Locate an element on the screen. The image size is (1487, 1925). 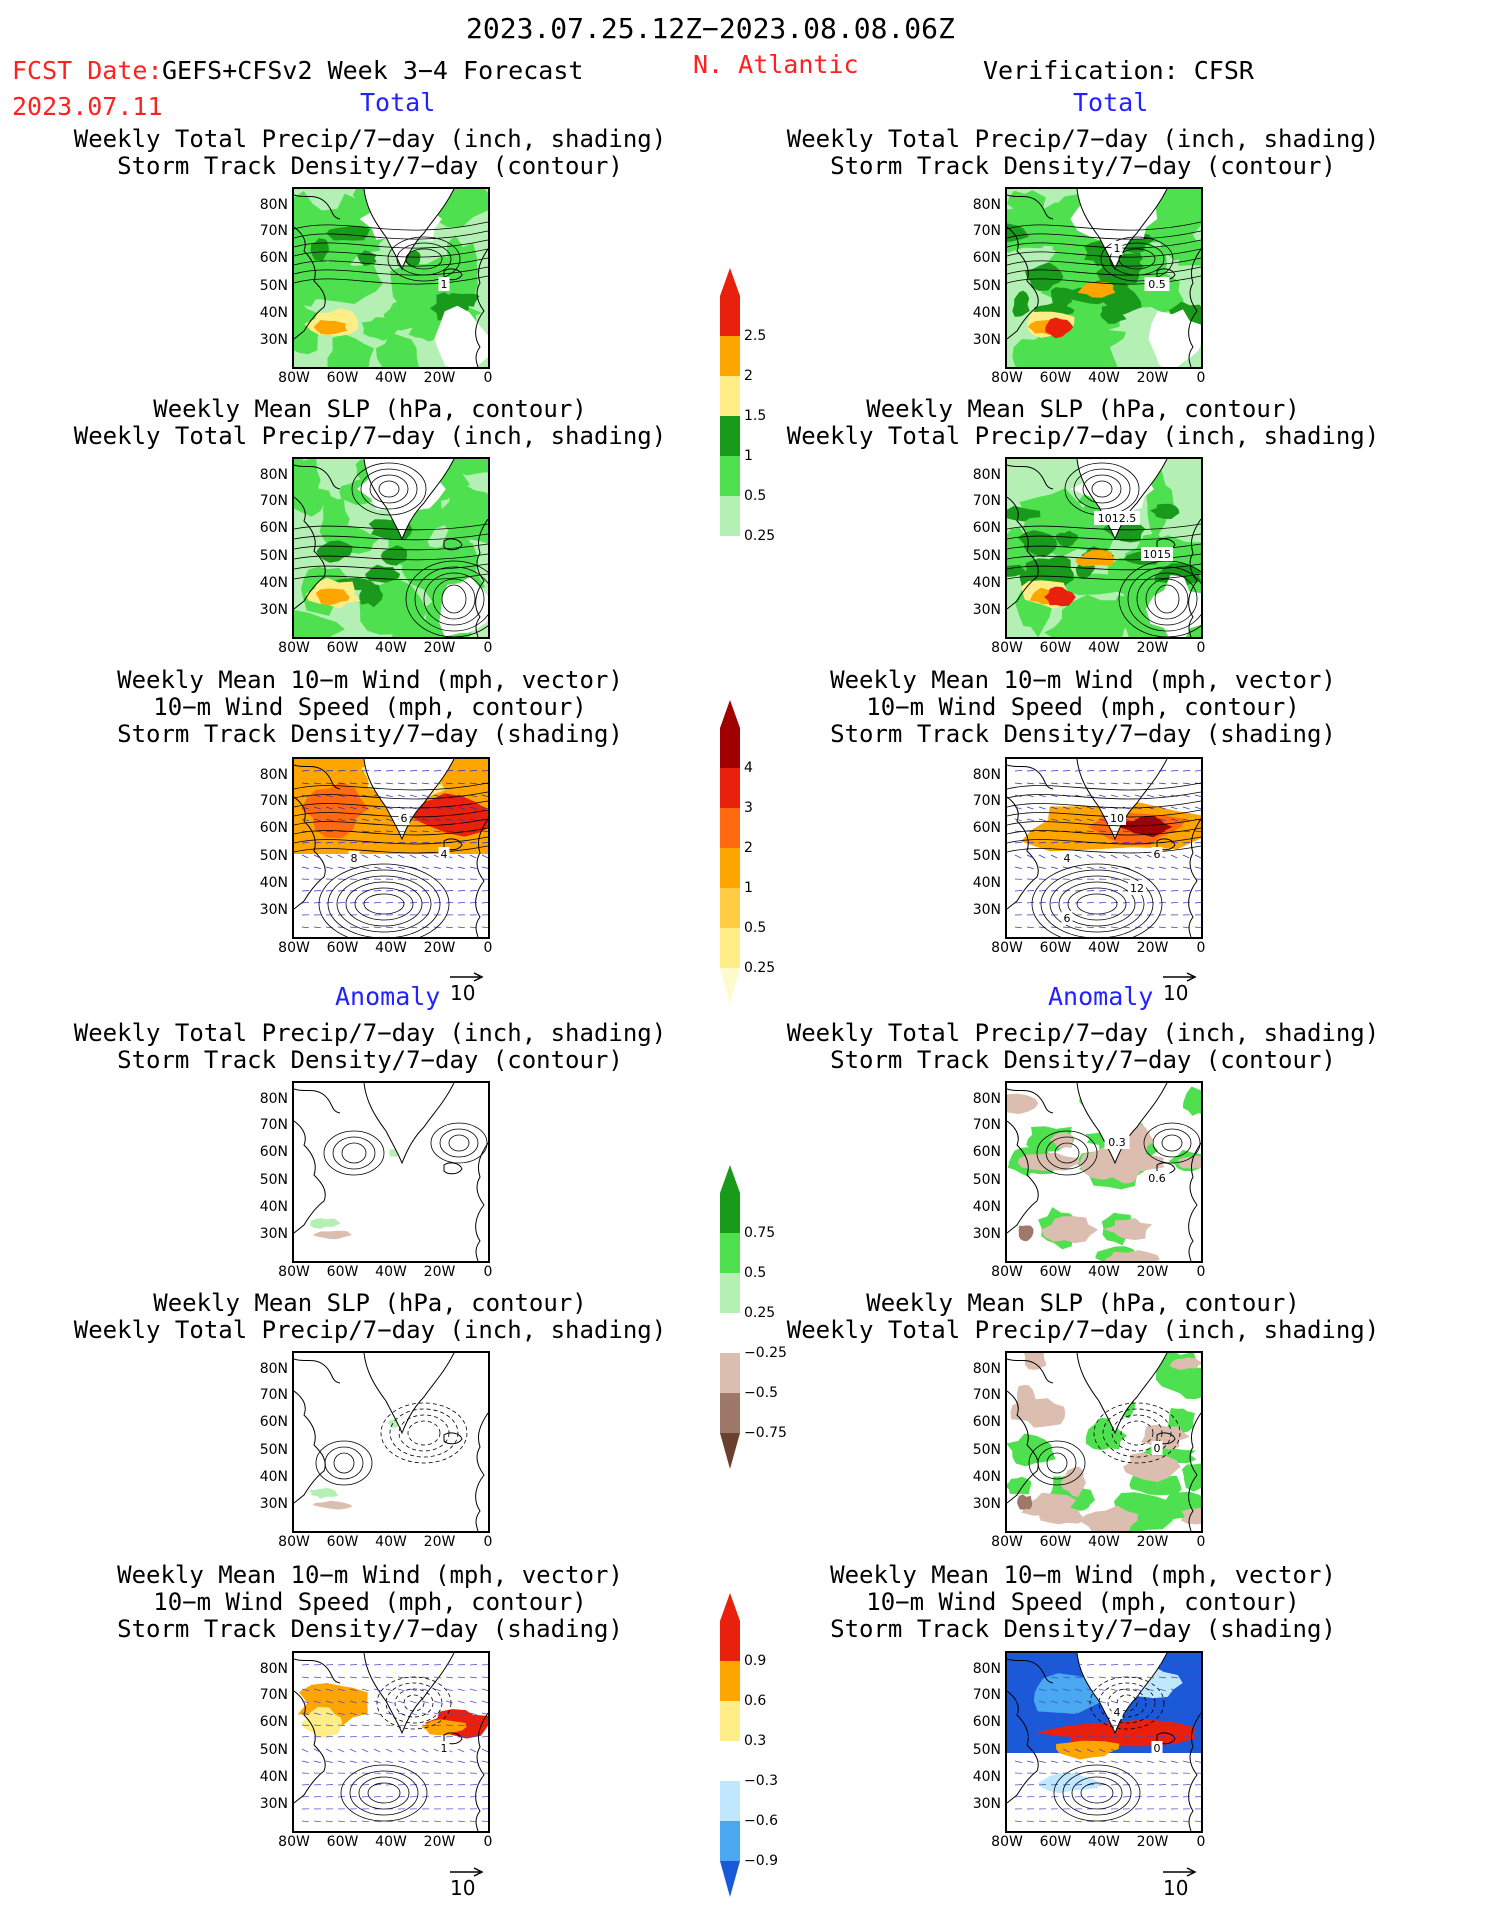
lat-tick-label: 30N is located at coordinates (986, 1803).